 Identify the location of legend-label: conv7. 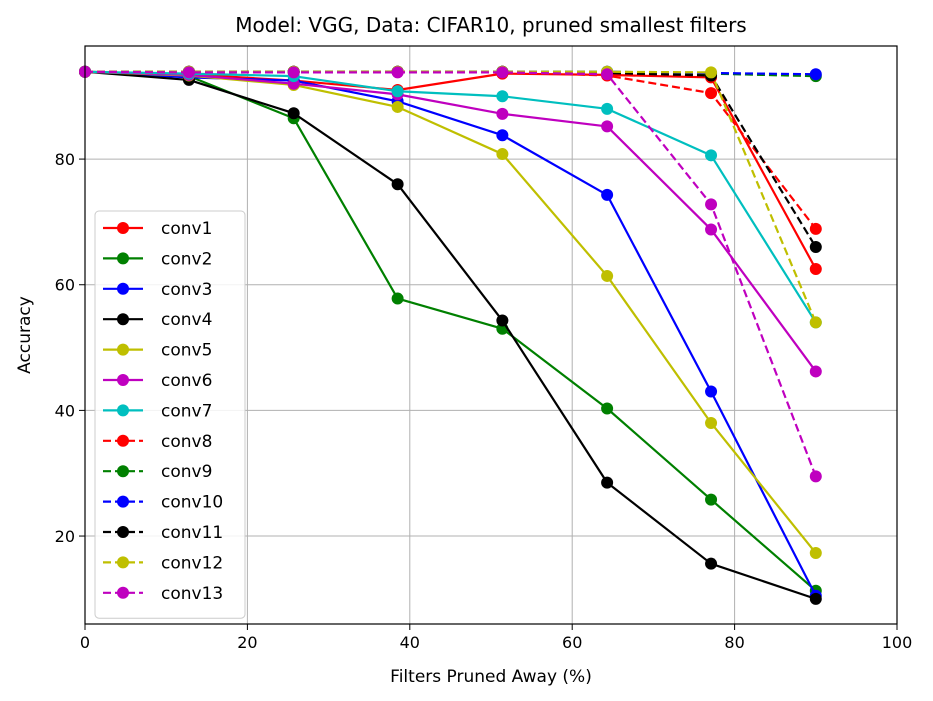
(186, 411).